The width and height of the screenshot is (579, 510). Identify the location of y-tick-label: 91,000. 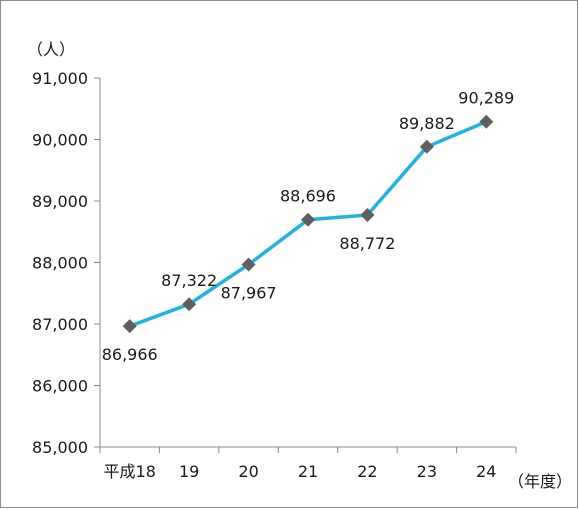
(60, 78).